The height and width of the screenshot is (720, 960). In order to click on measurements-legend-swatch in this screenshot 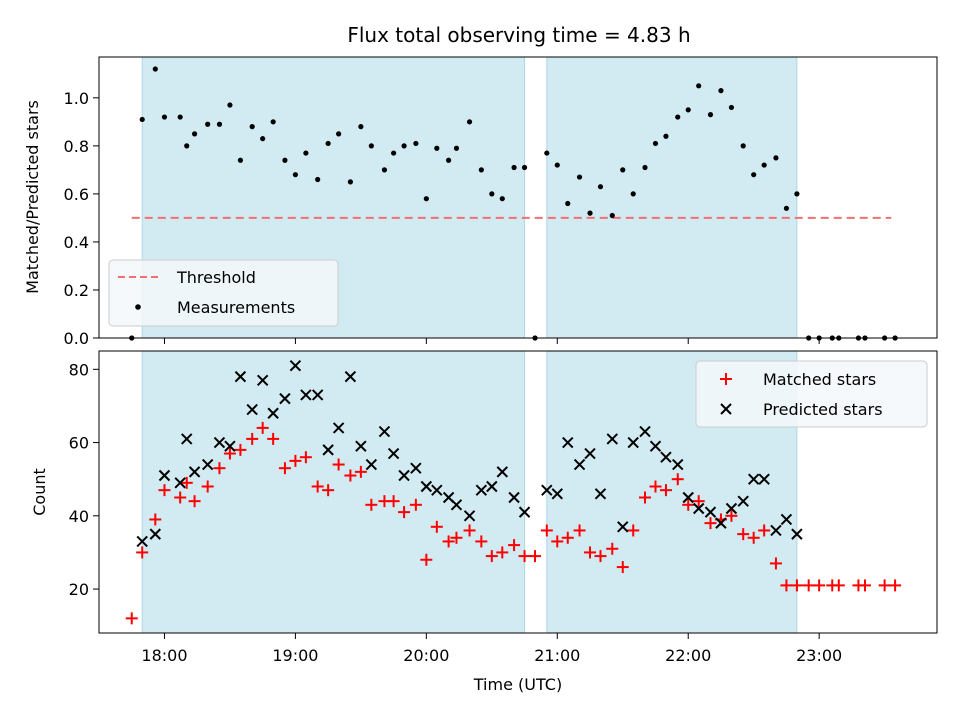, I will do `click(138, 307)`.